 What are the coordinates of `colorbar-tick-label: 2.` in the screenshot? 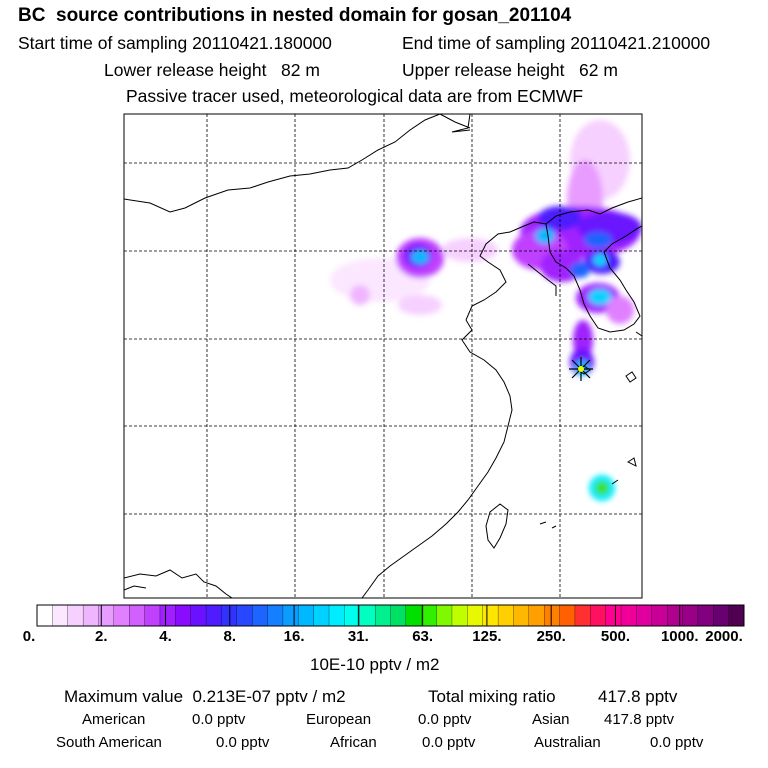 It's located at (101, 636).